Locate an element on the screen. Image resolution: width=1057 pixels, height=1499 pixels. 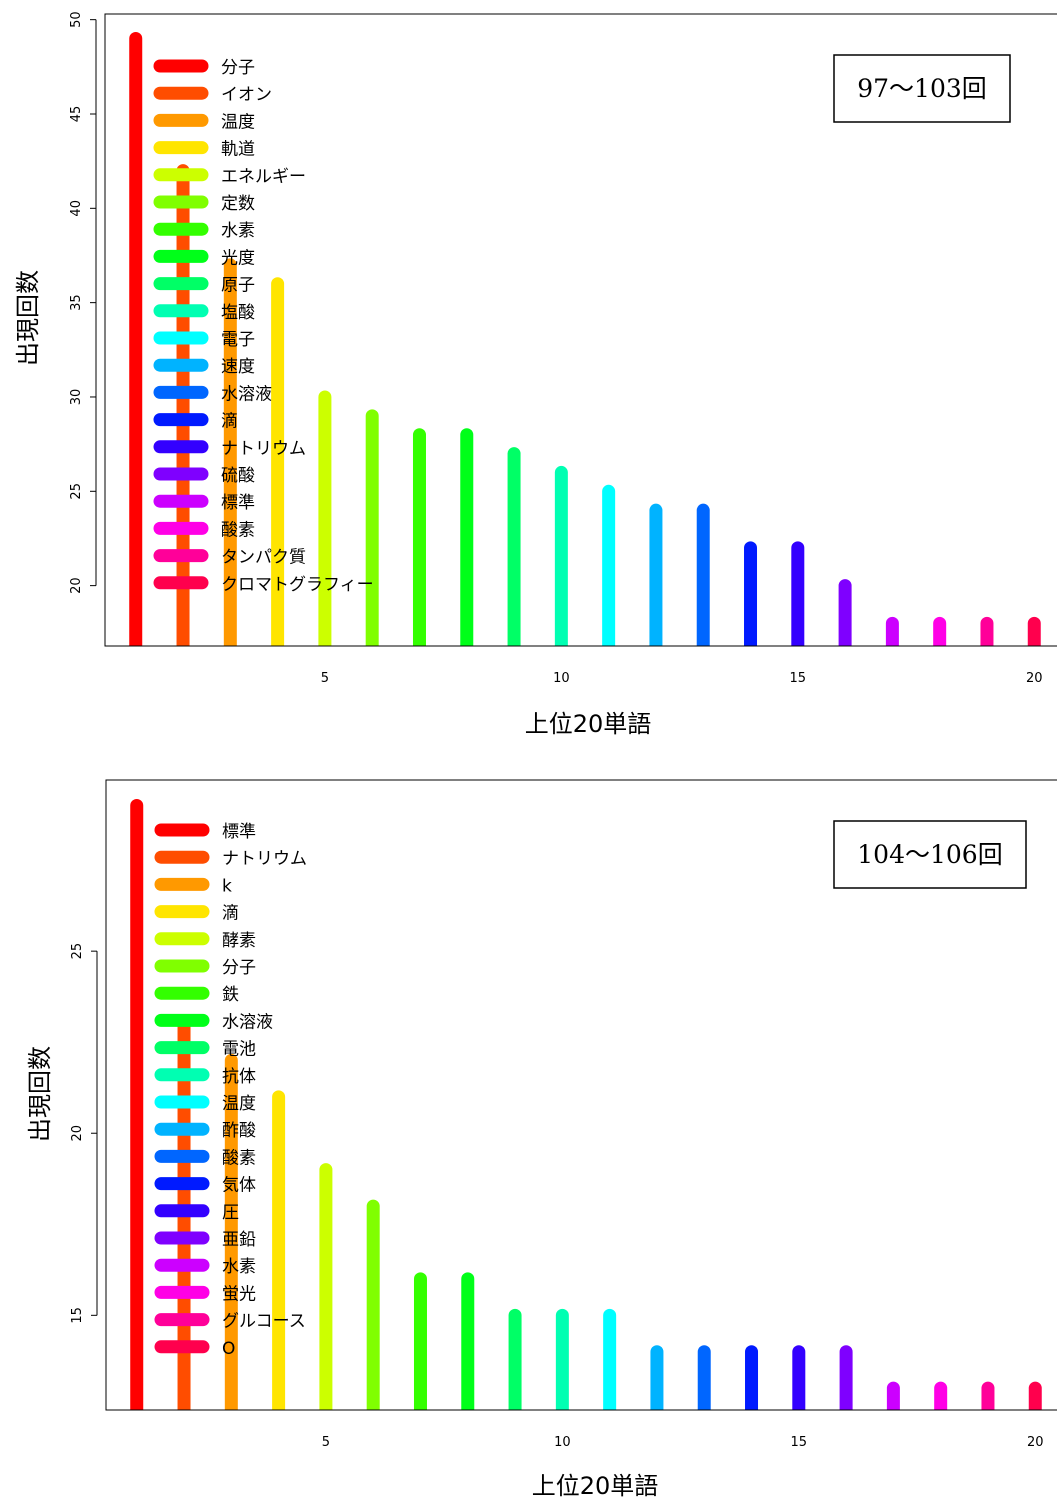
legend-label-17: 標準 is located at coordinates (238, 503).